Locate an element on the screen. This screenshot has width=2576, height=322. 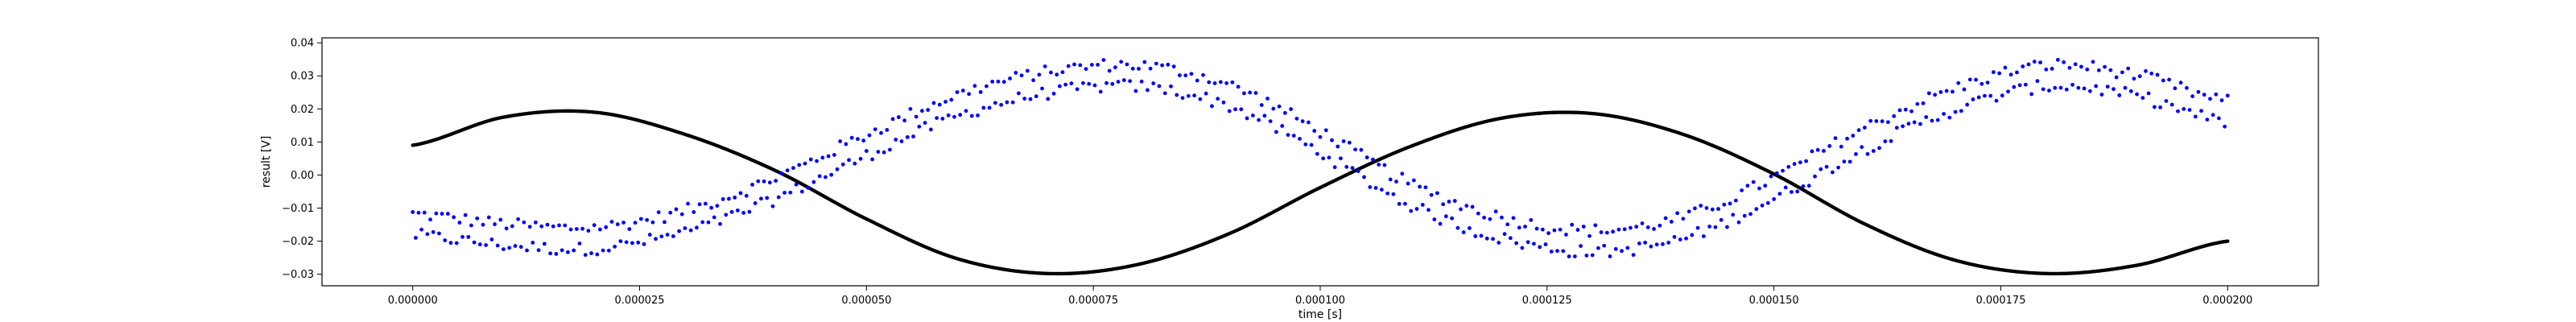
x-tick-label: 0.000025 is located at coordinates (640, 301).